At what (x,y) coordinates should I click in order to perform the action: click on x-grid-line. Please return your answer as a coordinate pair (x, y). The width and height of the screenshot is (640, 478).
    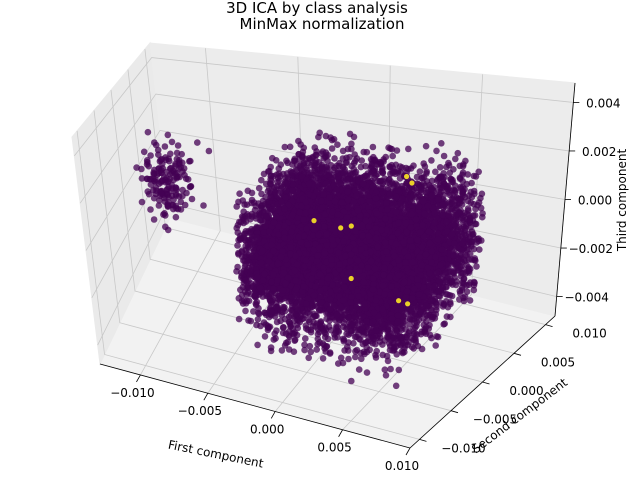
    Looking at the image, I should click on (180, 212).